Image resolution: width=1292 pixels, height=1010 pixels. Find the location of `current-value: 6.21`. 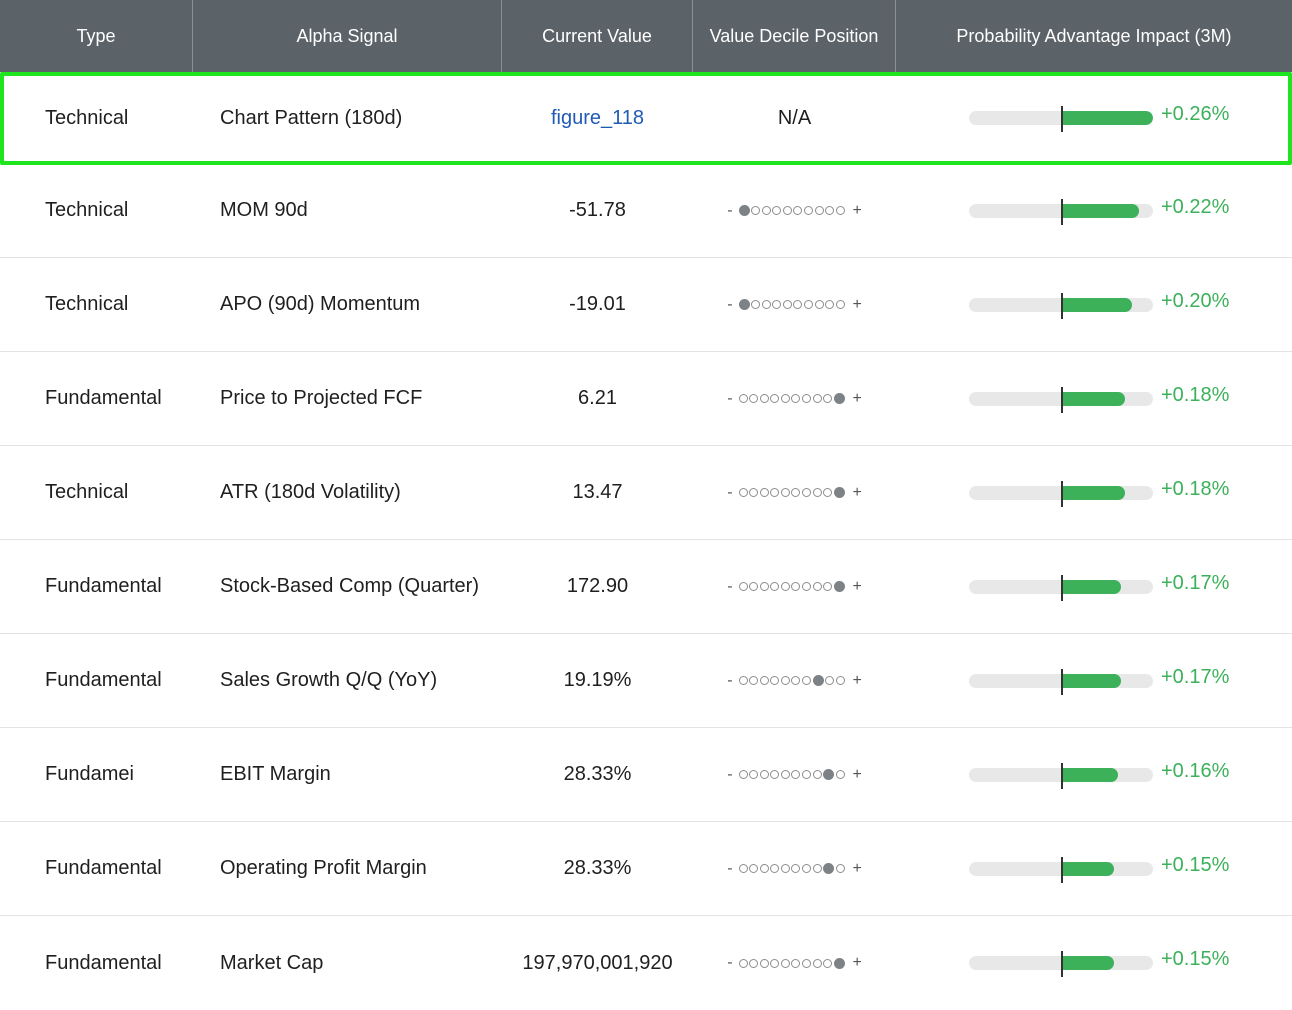

current-value: 6.21 is located at coordinates (597, 398).